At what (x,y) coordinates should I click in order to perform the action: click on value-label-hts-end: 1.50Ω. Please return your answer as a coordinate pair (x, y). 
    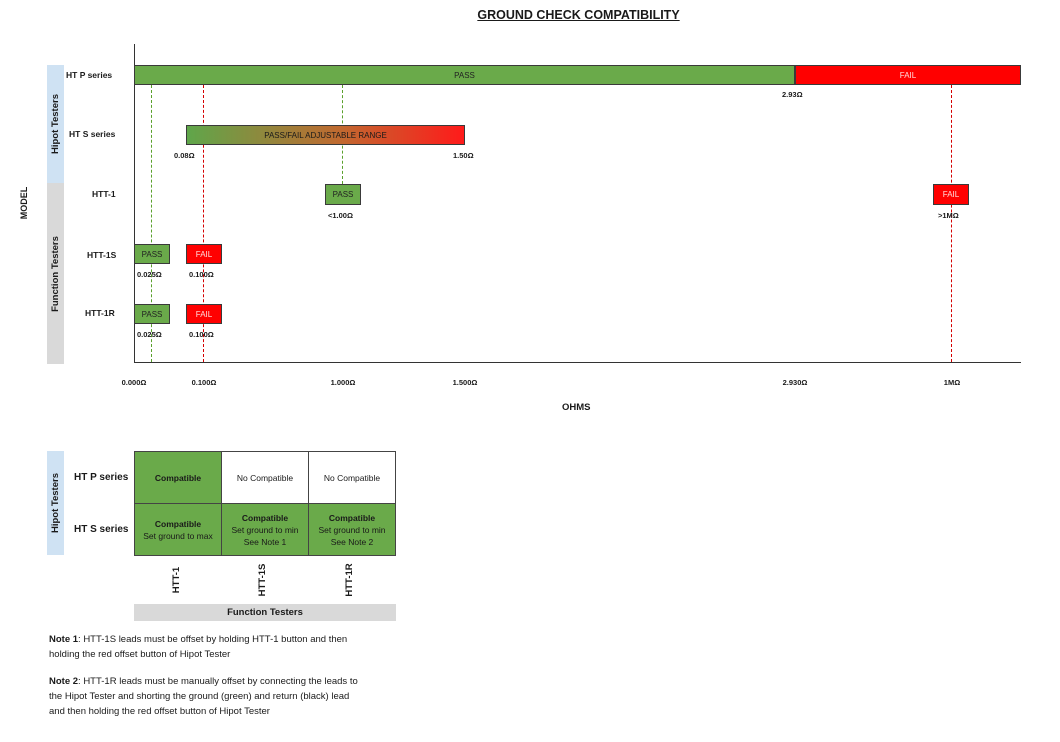
    Looking at the image, I should click on (463, 155).